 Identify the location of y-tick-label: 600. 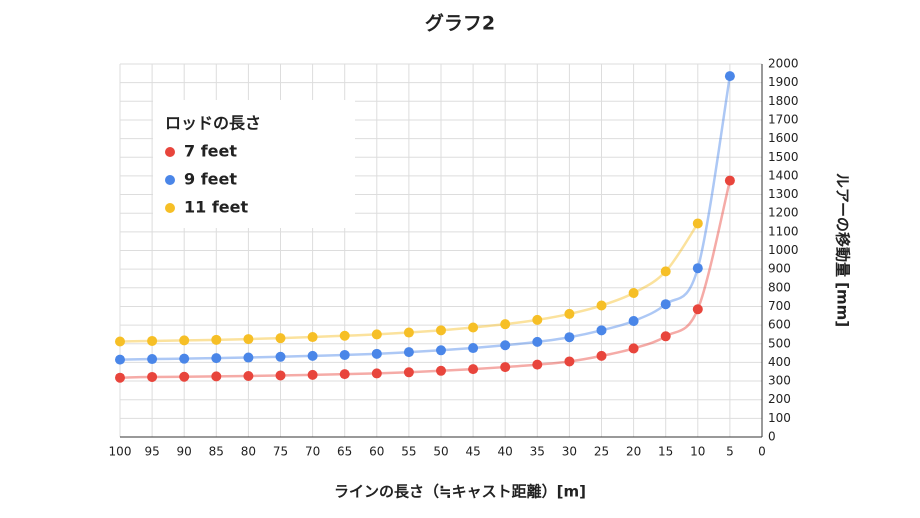
(779, 325).